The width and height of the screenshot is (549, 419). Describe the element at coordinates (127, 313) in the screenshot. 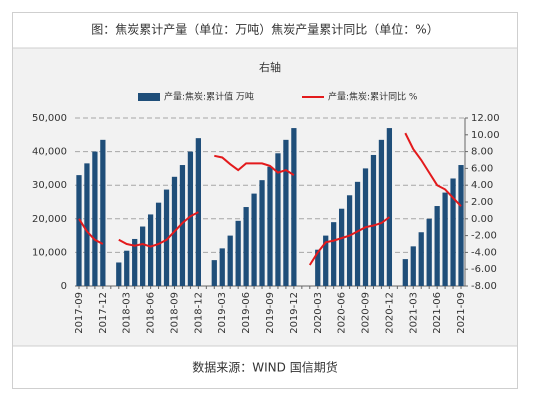

I see `x-tick-label: 2018-03` at that location.